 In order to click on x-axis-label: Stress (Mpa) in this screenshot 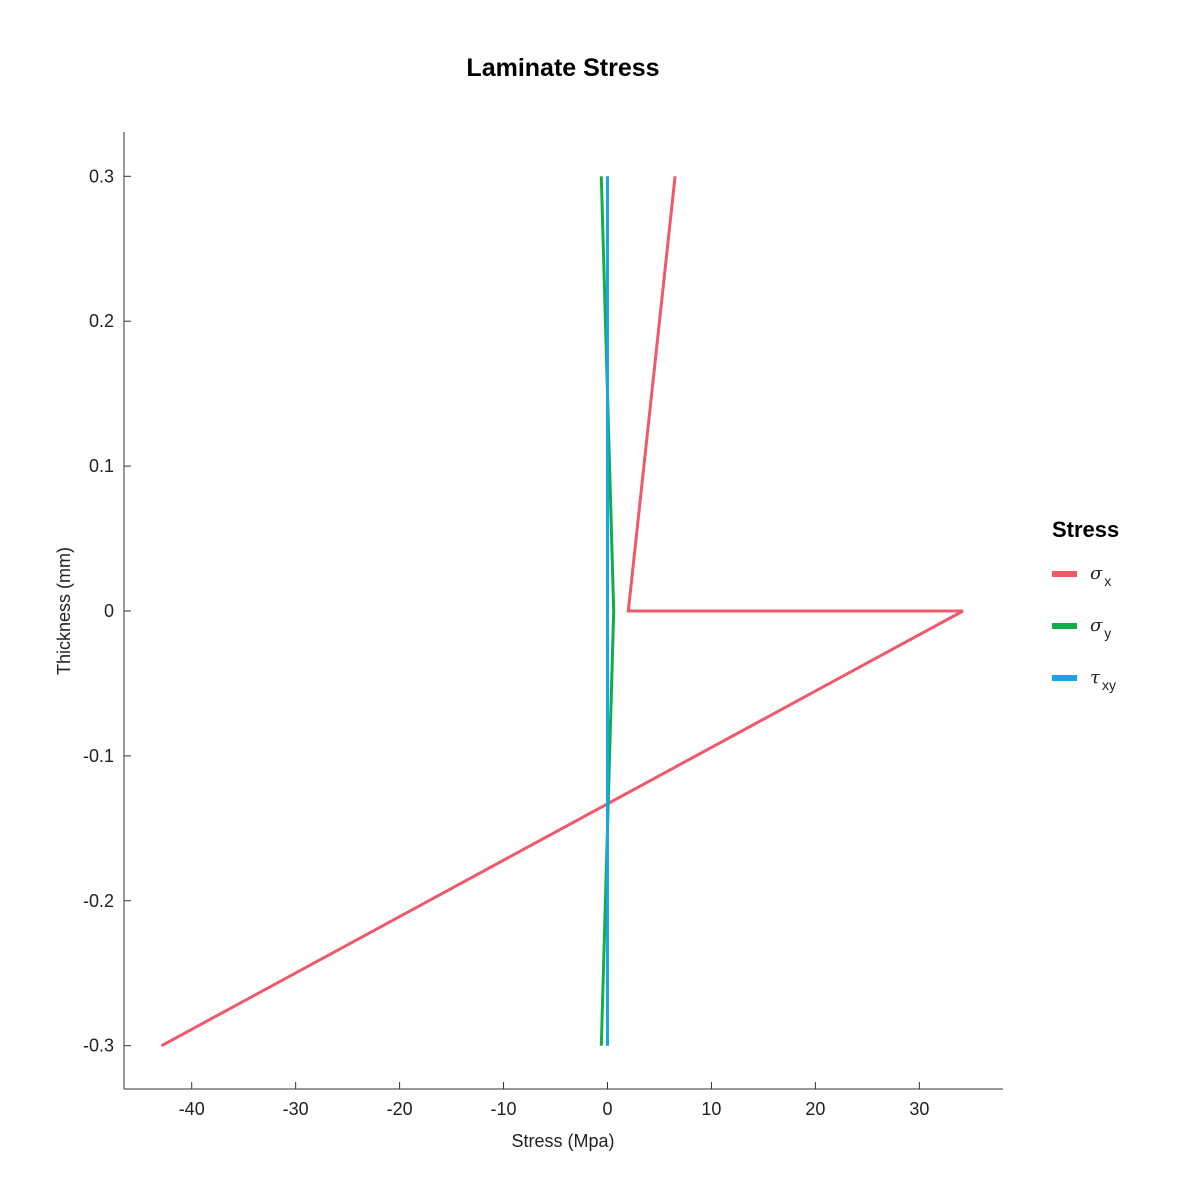, I will do `click(562, 1141)`.